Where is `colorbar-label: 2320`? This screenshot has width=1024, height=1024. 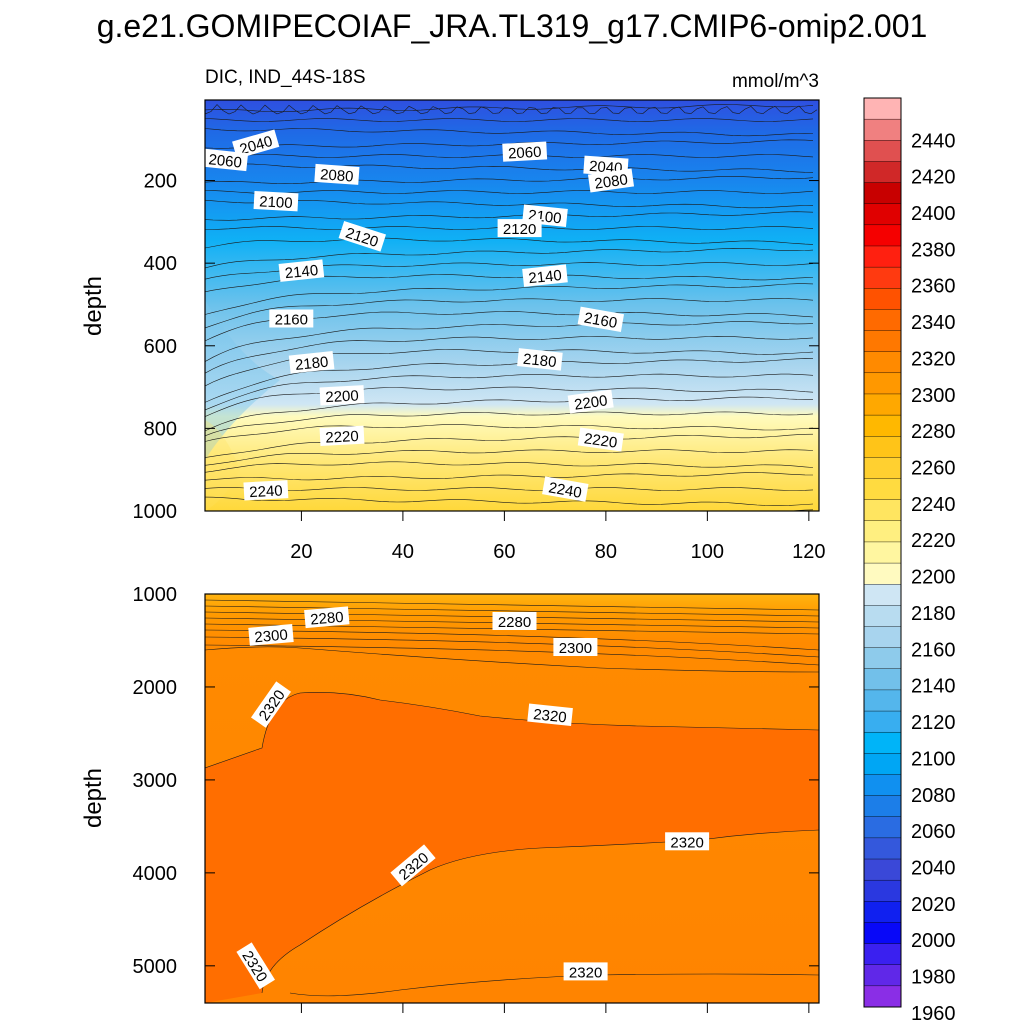
colorbar-label: 2320 is located at coordinates (933, 359).